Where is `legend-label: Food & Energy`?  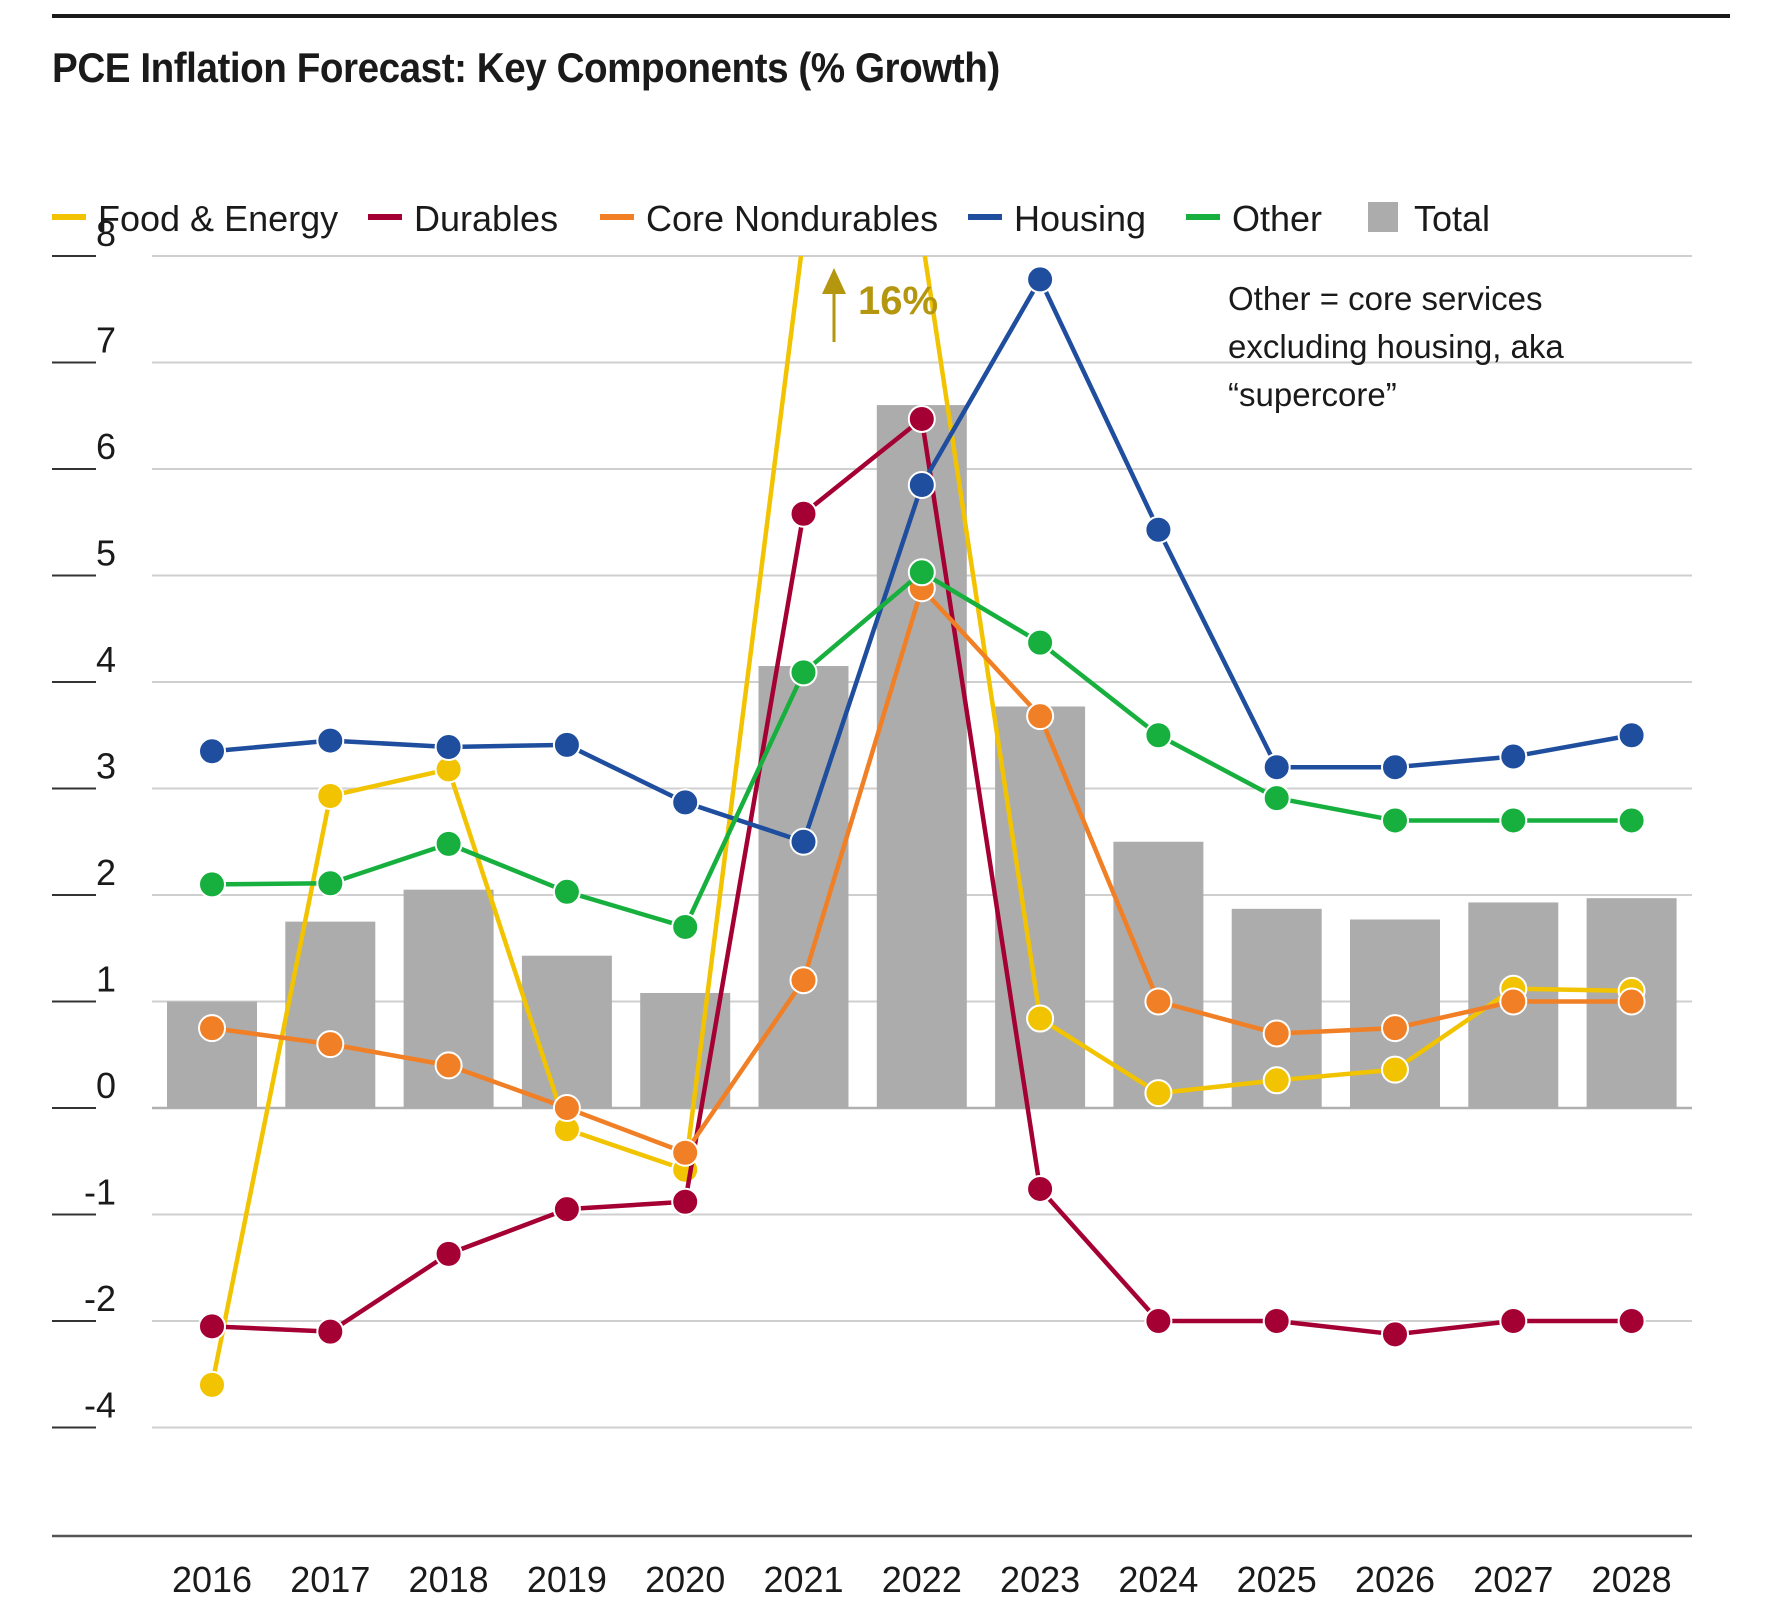 legend-label: Food & Energy is located at coordinates (218, 218).